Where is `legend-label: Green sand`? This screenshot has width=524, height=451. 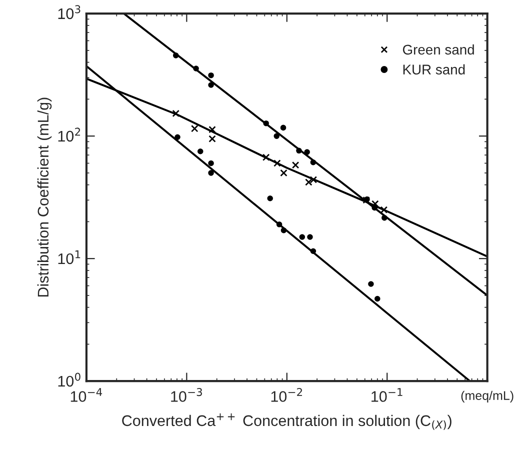 legend-label: Green sand is located at coordinates (438, 49).